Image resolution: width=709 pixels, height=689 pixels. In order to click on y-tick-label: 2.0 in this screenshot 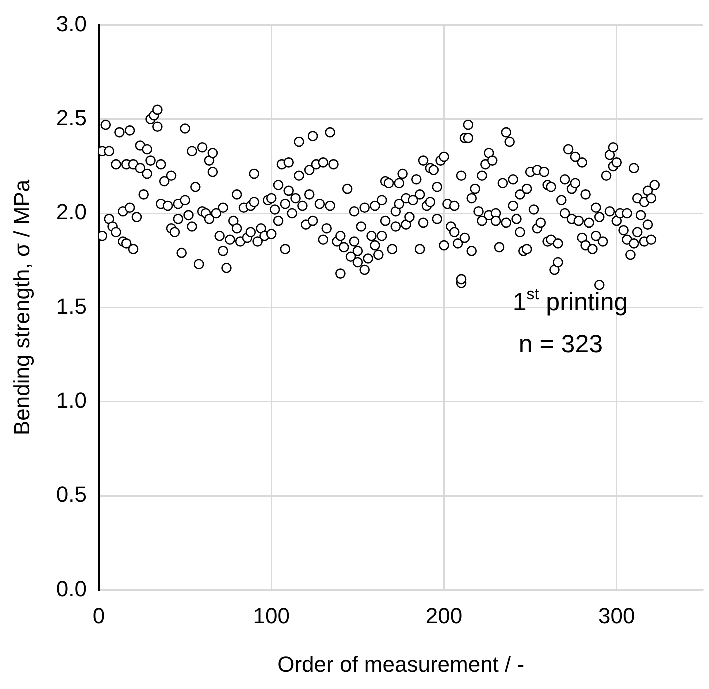, I will do `click(71, 212)`.